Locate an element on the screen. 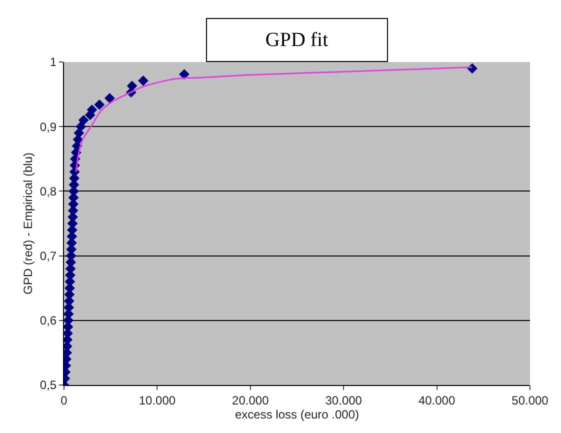 This screenshot has height=433, width=561. x-tick-label: 0 is located at coordinates (64, 400).